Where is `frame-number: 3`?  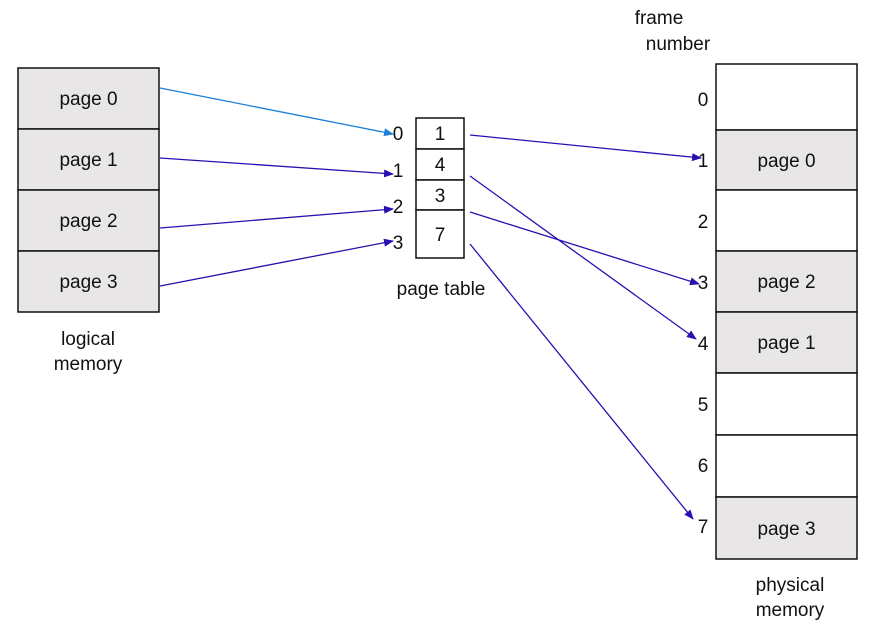
frame-number: 3 is located at coordinates (703, 283).